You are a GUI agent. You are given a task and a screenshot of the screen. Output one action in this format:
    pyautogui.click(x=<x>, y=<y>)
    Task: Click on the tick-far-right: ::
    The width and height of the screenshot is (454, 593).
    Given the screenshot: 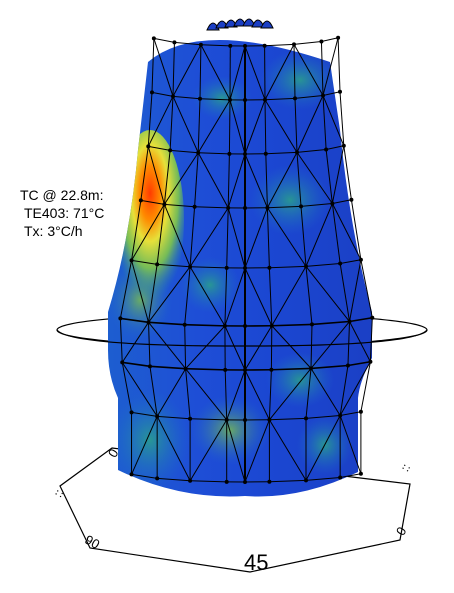 What is the action you would take?
    pyautogui.click(x=405, y=467)
    